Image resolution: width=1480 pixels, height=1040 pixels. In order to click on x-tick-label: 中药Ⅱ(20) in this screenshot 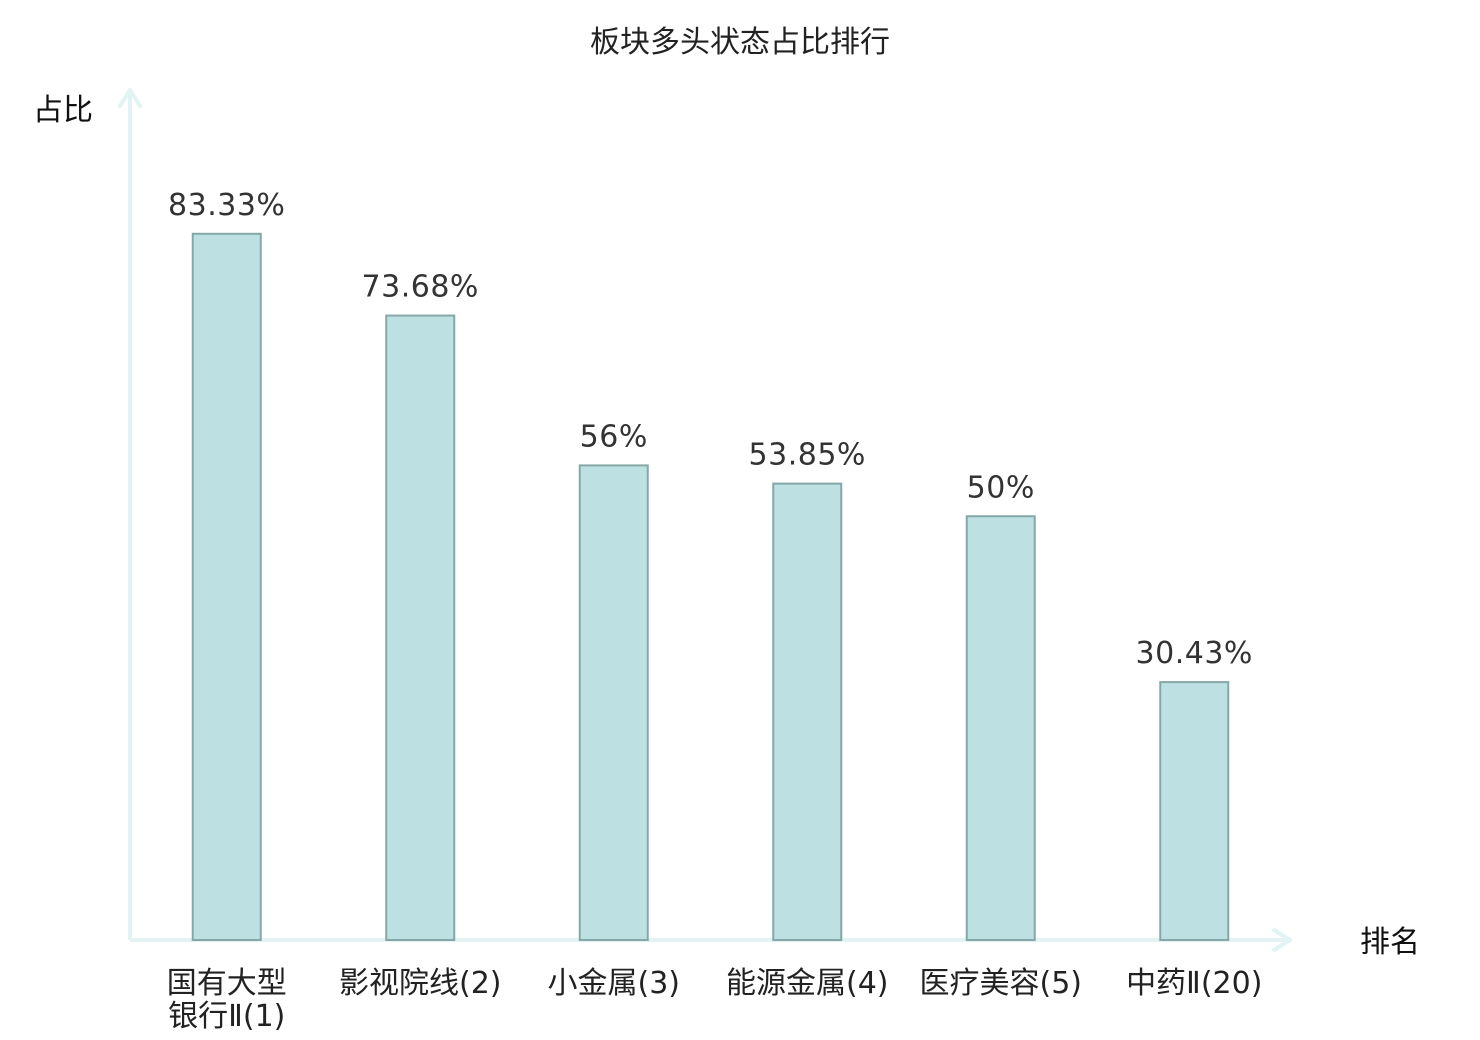, I will do `click(1194, 983)`.